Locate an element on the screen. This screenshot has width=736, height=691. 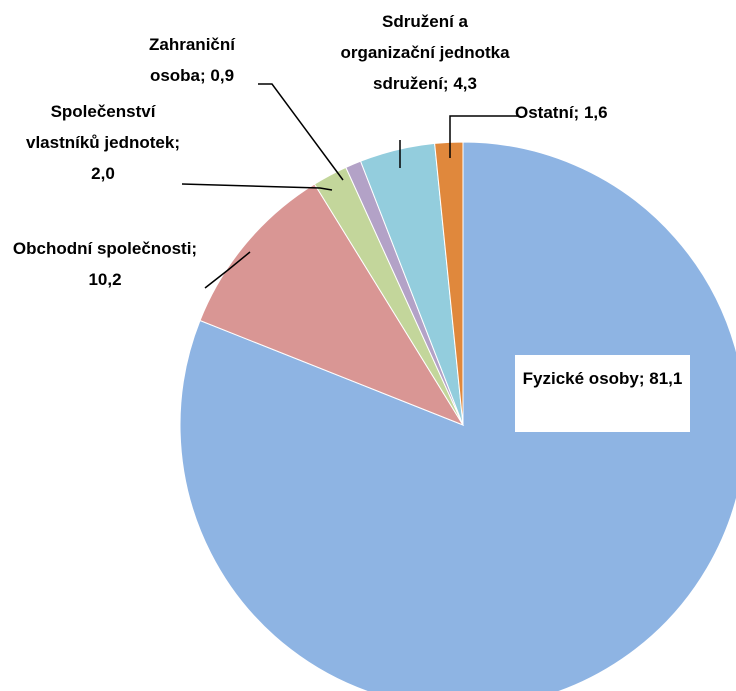
data-label: Obchodní společnosti; 10,2 is located at coordinates (105, 264).